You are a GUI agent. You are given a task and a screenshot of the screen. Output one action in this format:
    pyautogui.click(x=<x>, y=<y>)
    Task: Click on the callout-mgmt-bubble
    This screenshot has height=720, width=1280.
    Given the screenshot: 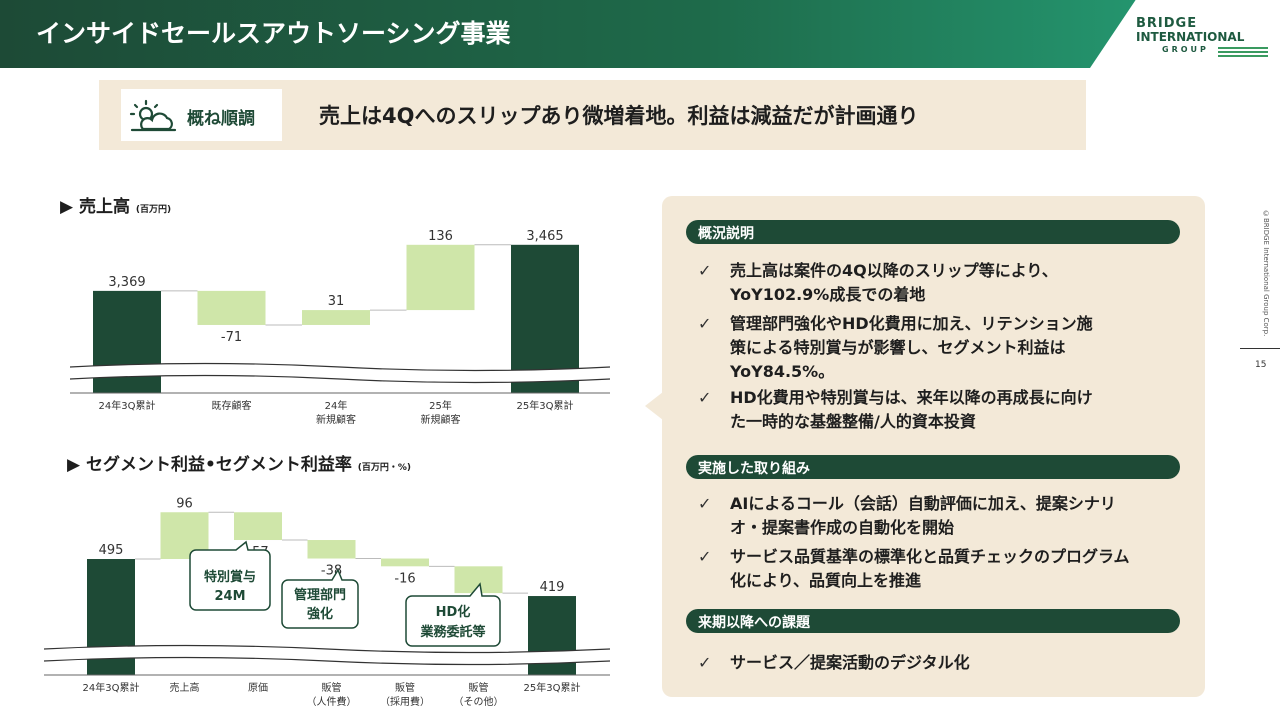 What is the action you would take?
    pyautogui.click(x=320, y=598)
    